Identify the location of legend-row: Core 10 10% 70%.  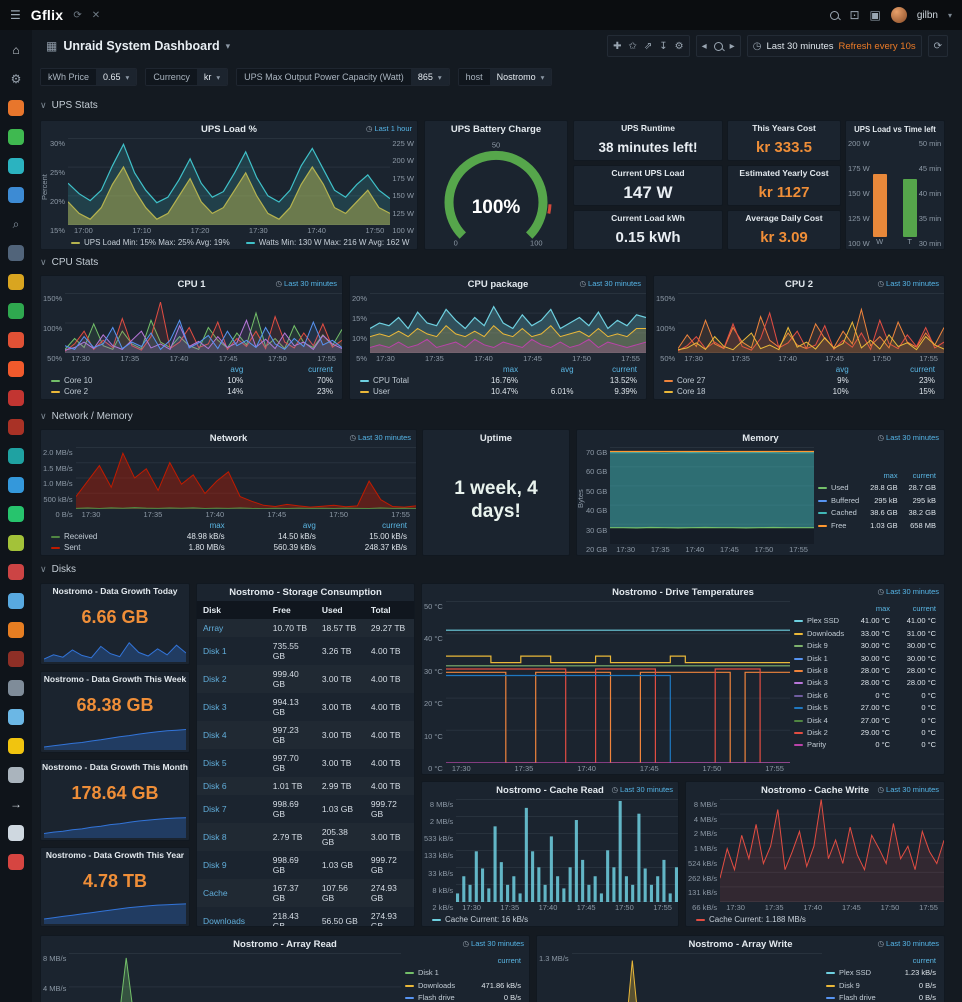
(192, 380).